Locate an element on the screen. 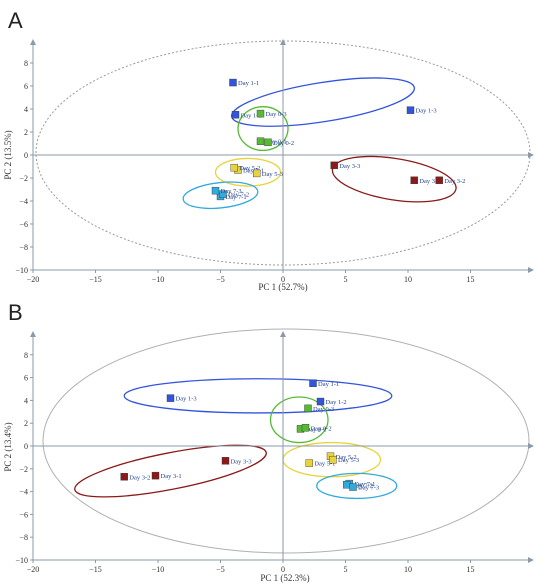 This screenshot has height=588, width=550. y-tick-label: 4 is located at coordinates (26, 109).